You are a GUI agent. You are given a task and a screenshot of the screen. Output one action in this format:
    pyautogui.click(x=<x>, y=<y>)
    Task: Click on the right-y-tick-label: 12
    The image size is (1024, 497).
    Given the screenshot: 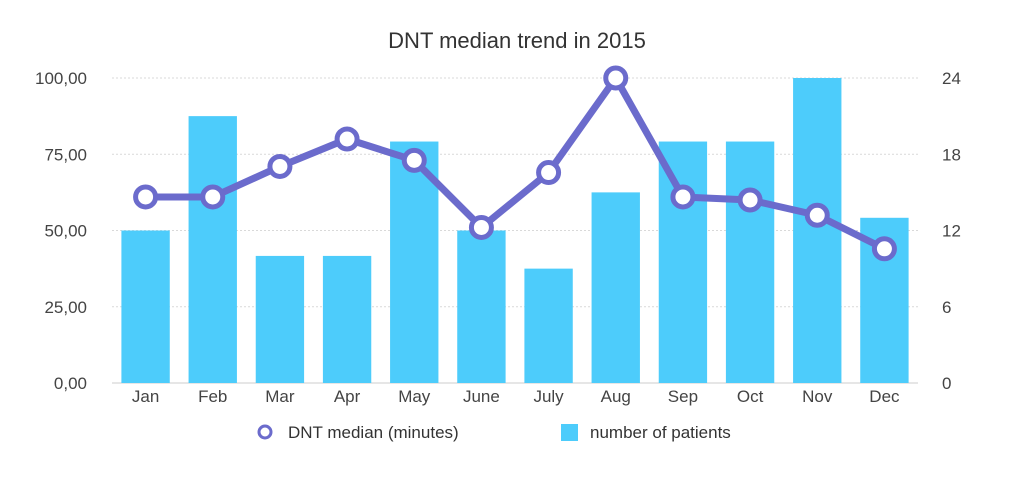 What is the action you would take?
    pyautogui.click(x=951, y=231)
    